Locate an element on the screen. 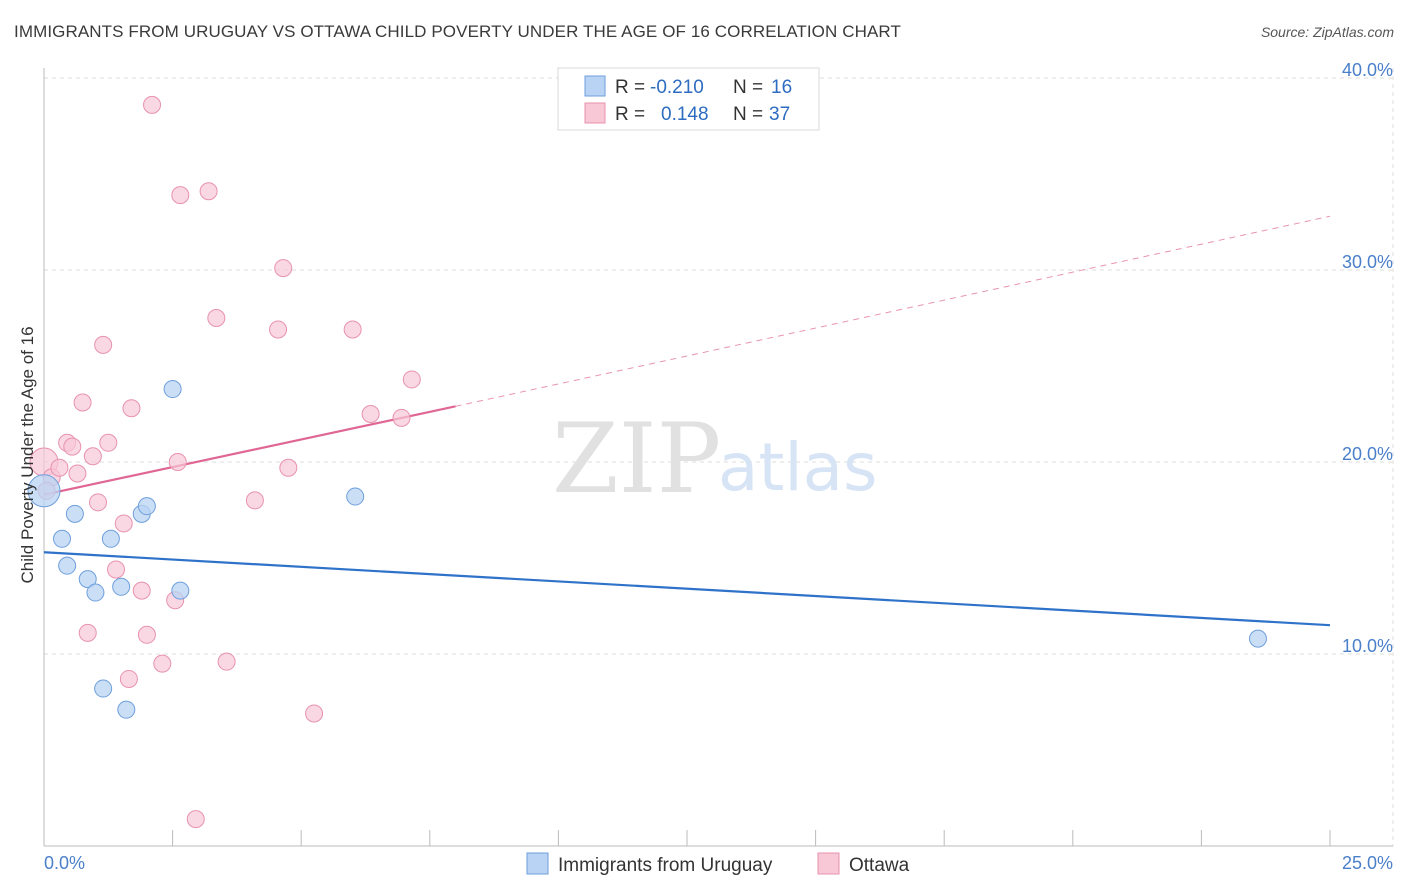  chart-source: Source: ZipAtlas.com is located at coordinates (1327, 32).